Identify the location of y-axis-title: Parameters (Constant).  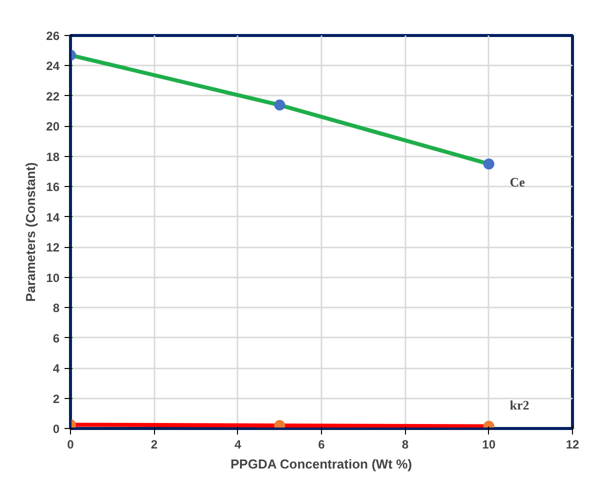
(30, 232).